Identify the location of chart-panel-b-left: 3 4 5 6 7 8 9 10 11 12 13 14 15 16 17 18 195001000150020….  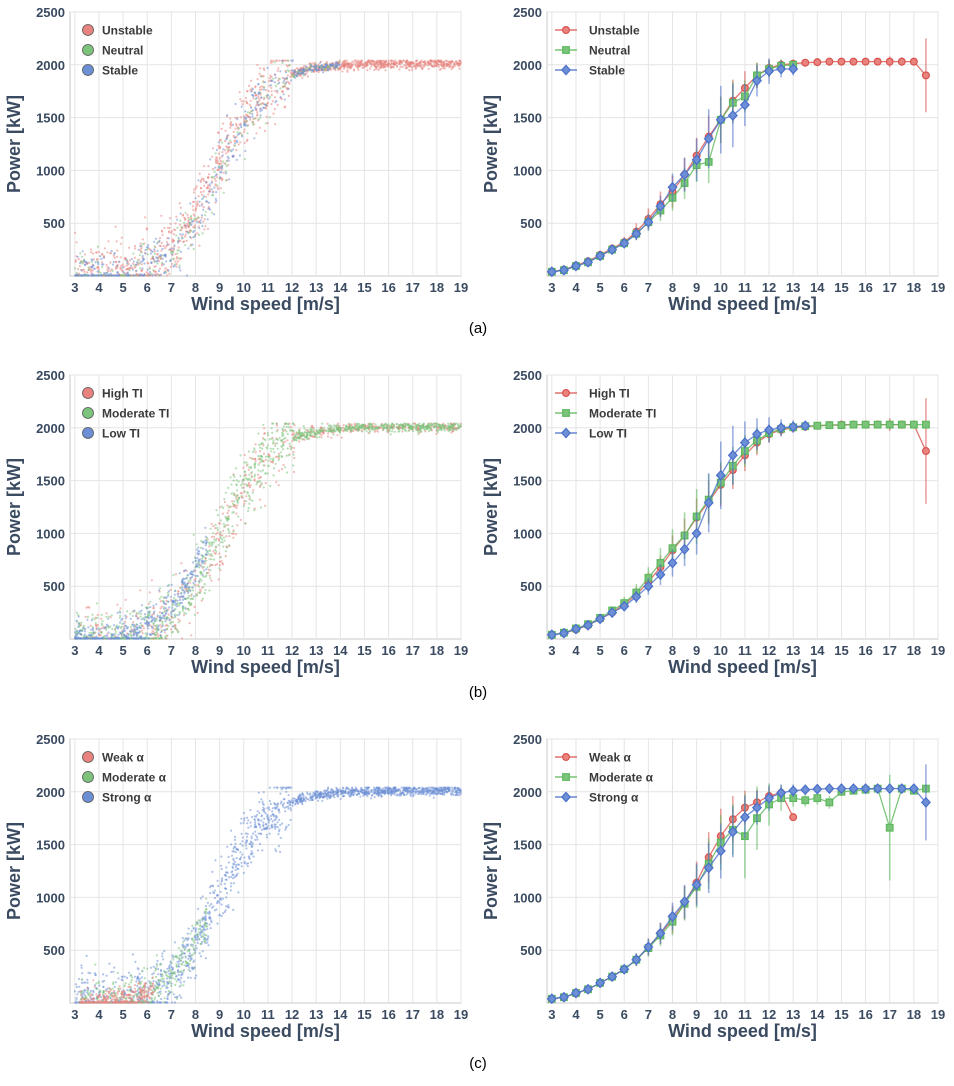
(236, 522).